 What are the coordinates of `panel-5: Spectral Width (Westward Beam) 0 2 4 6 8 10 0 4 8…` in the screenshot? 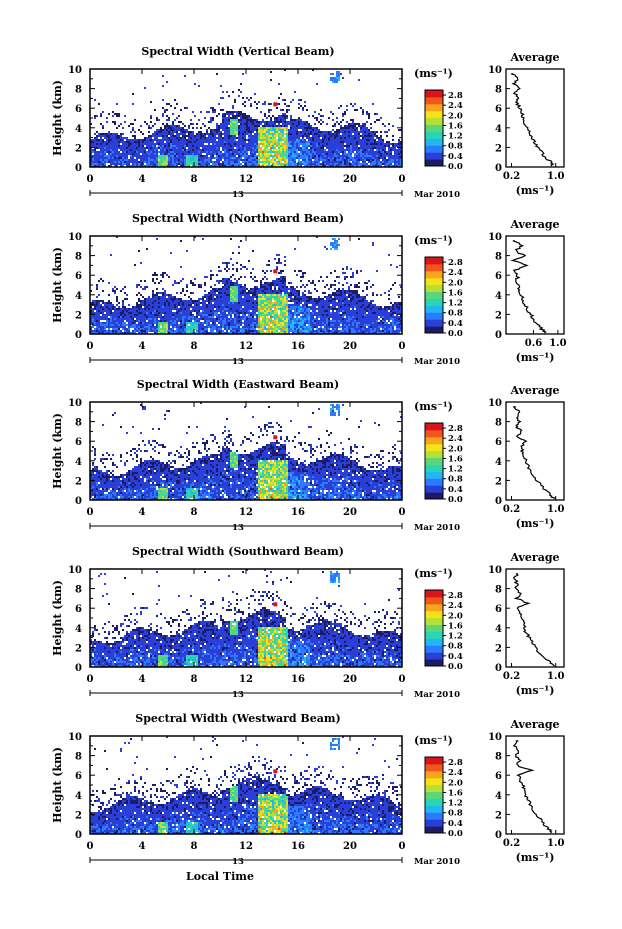 It's located at (308, 789).